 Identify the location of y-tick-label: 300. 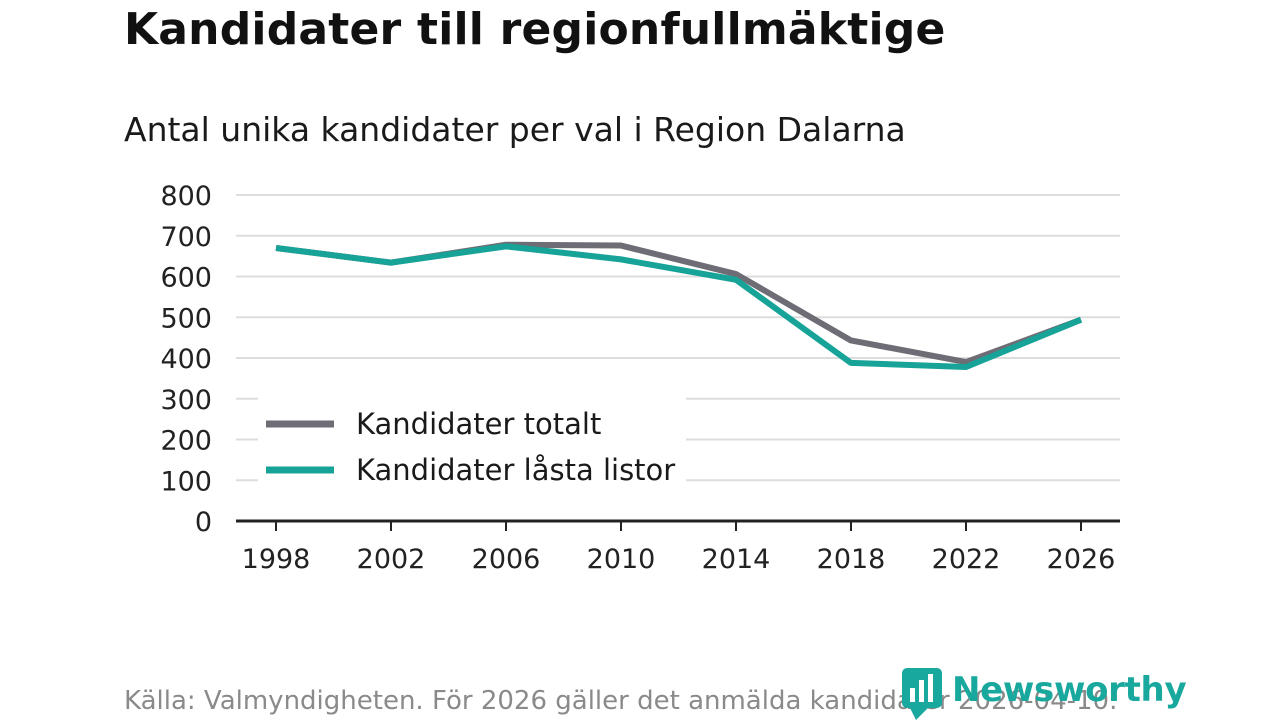
(186, 400).